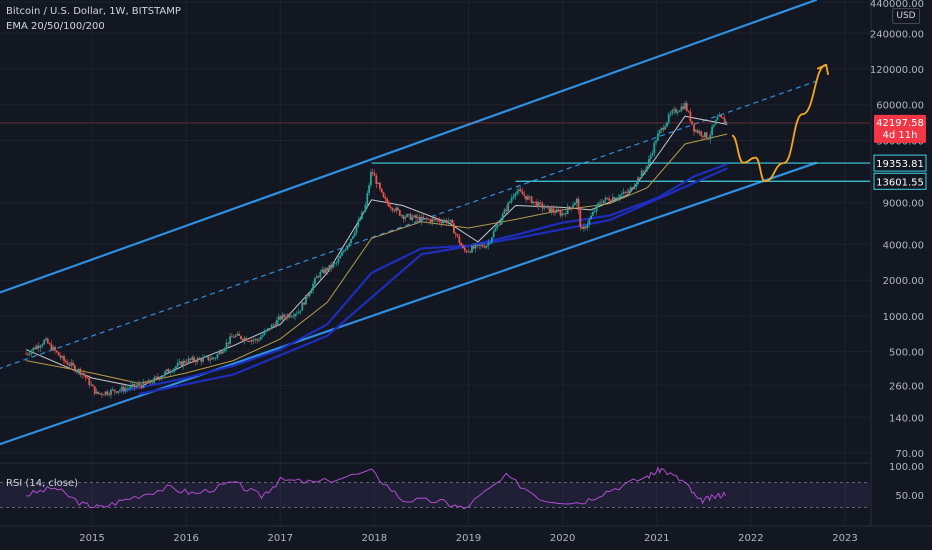 The image size is (932, 550). I want to click on ema-legend: EMA 20/50/100/200, so click(55, 26).